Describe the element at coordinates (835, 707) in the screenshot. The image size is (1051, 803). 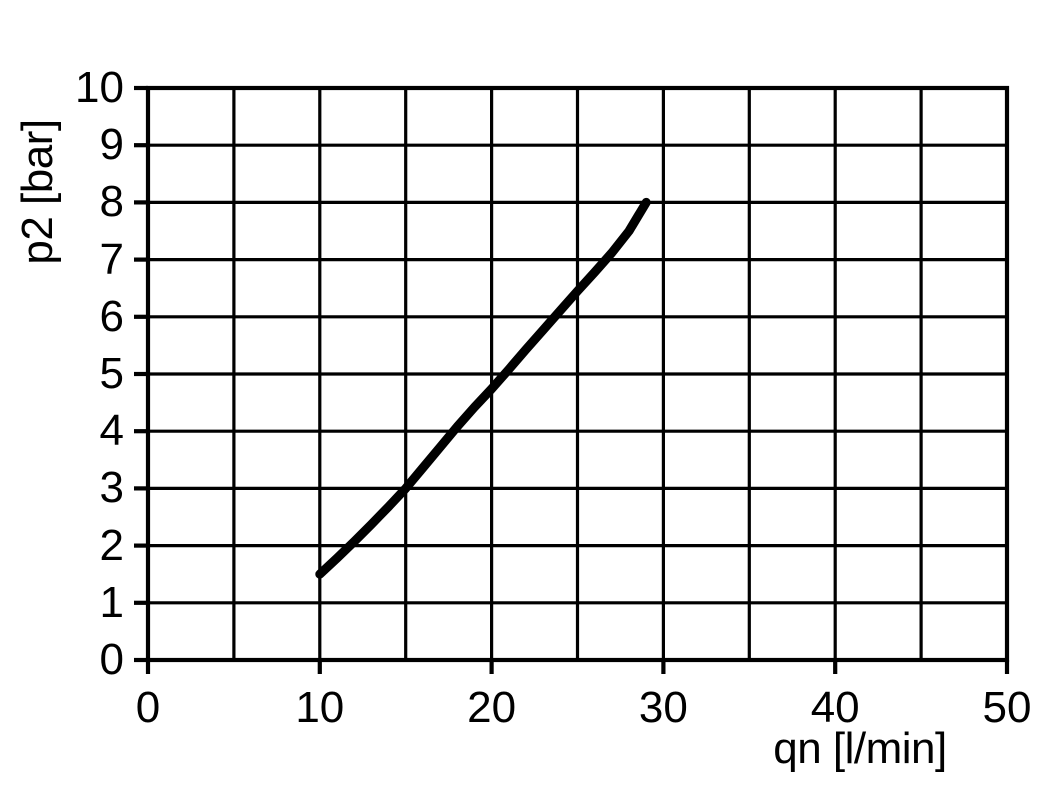
I see `x-tick-label: 40` at that location.